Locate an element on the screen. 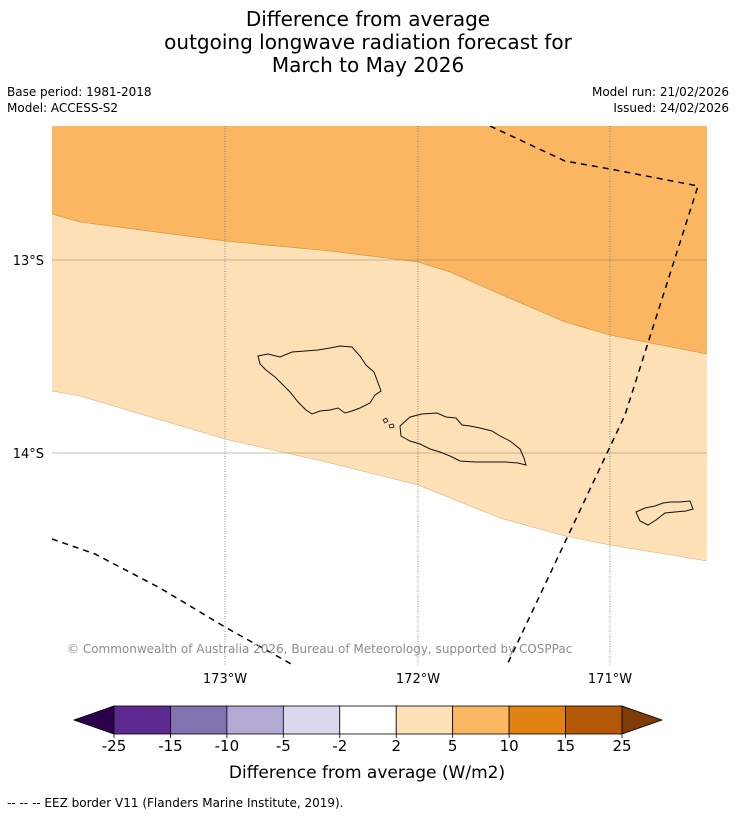  lat-label-13s: 13°S is located at coordinates (28, 261).